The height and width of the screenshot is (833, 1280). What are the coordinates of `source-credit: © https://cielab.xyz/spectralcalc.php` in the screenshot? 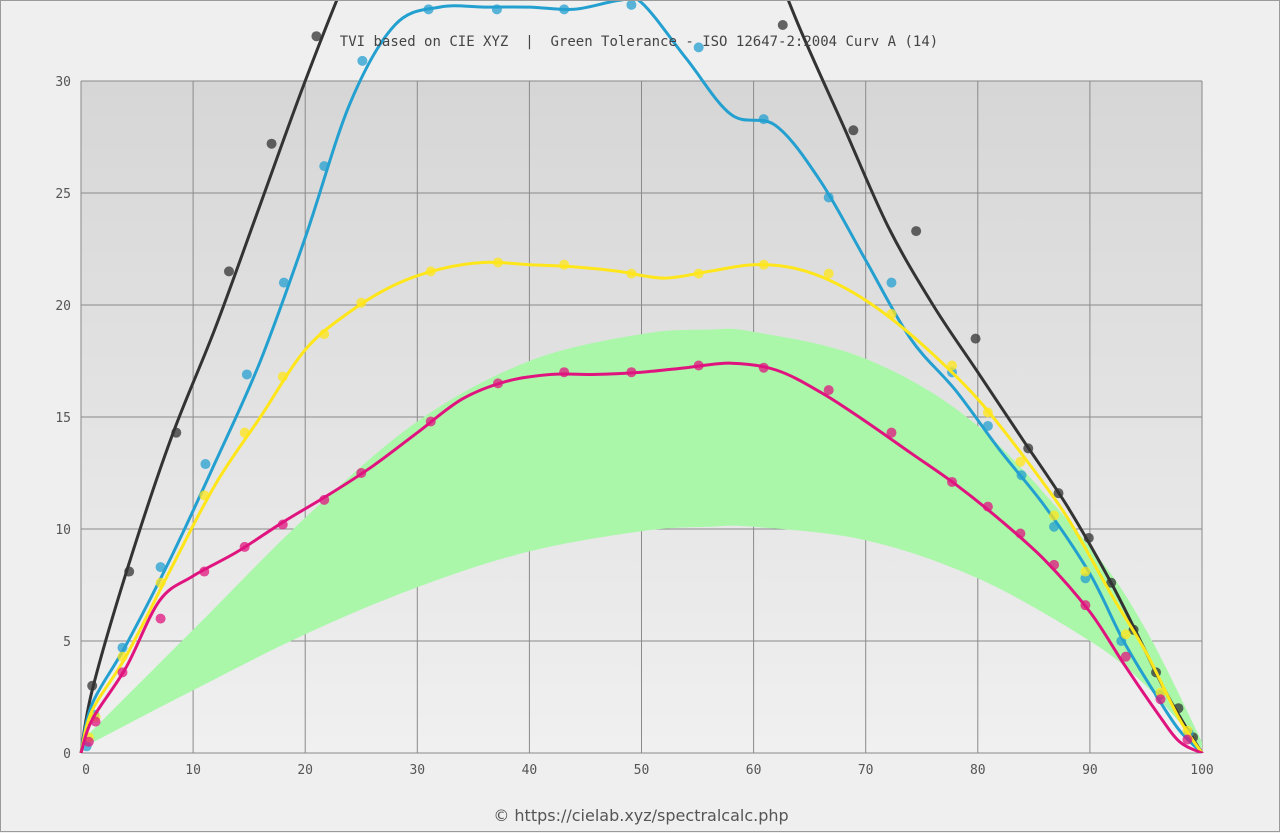 It's located at (640, 815).